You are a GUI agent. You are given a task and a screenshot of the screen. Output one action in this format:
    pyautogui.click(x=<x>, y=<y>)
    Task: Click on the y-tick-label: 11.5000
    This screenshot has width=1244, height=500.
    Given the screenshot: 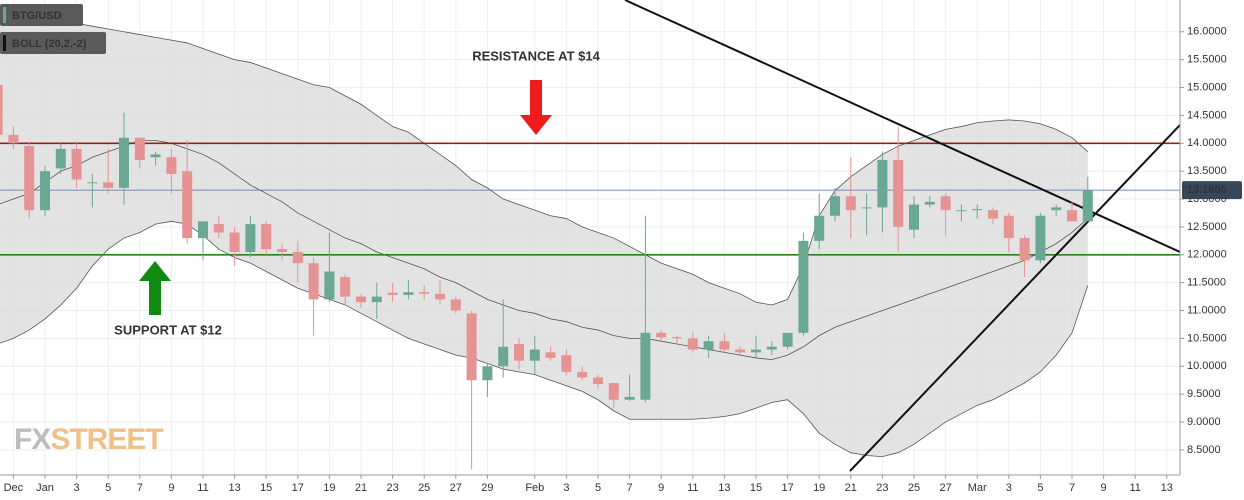 What is the action you would take?
    pyautogui.click(x=1206, y=283)
    